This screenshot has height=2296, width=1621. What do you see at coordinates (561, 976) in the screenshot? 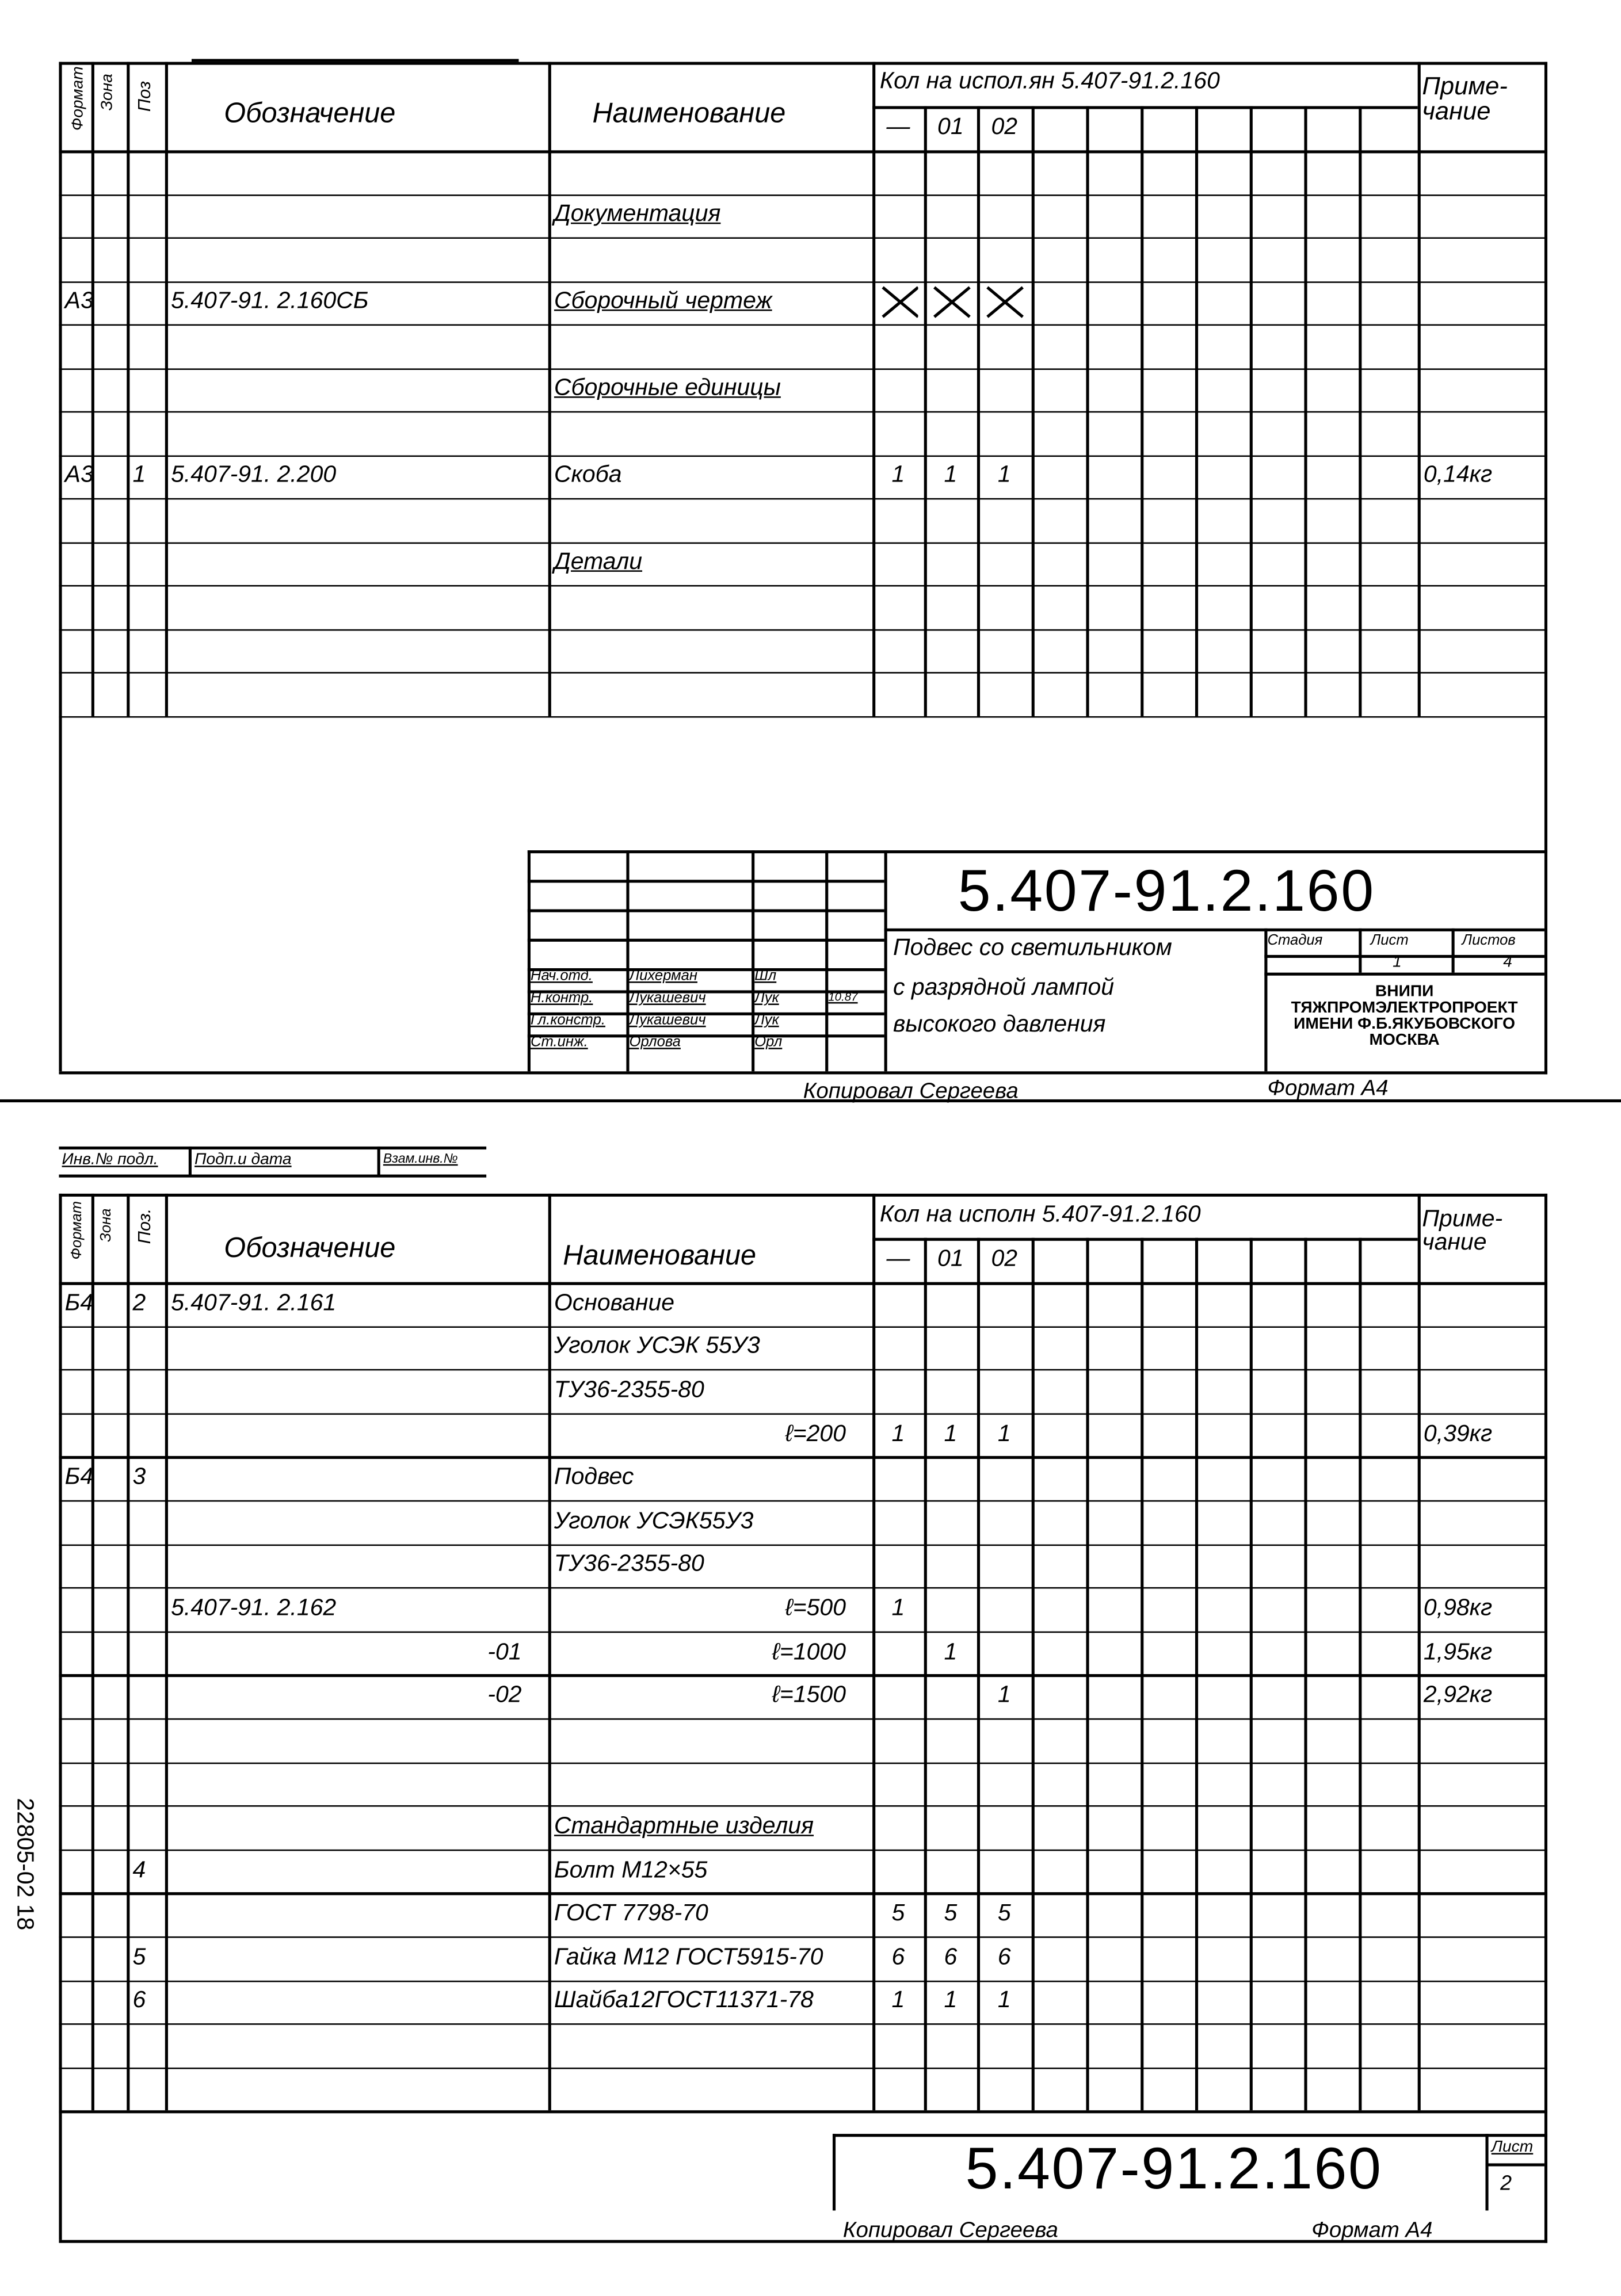
I see `signer-role: Нач.отд.` at bounding box center [561, 976].